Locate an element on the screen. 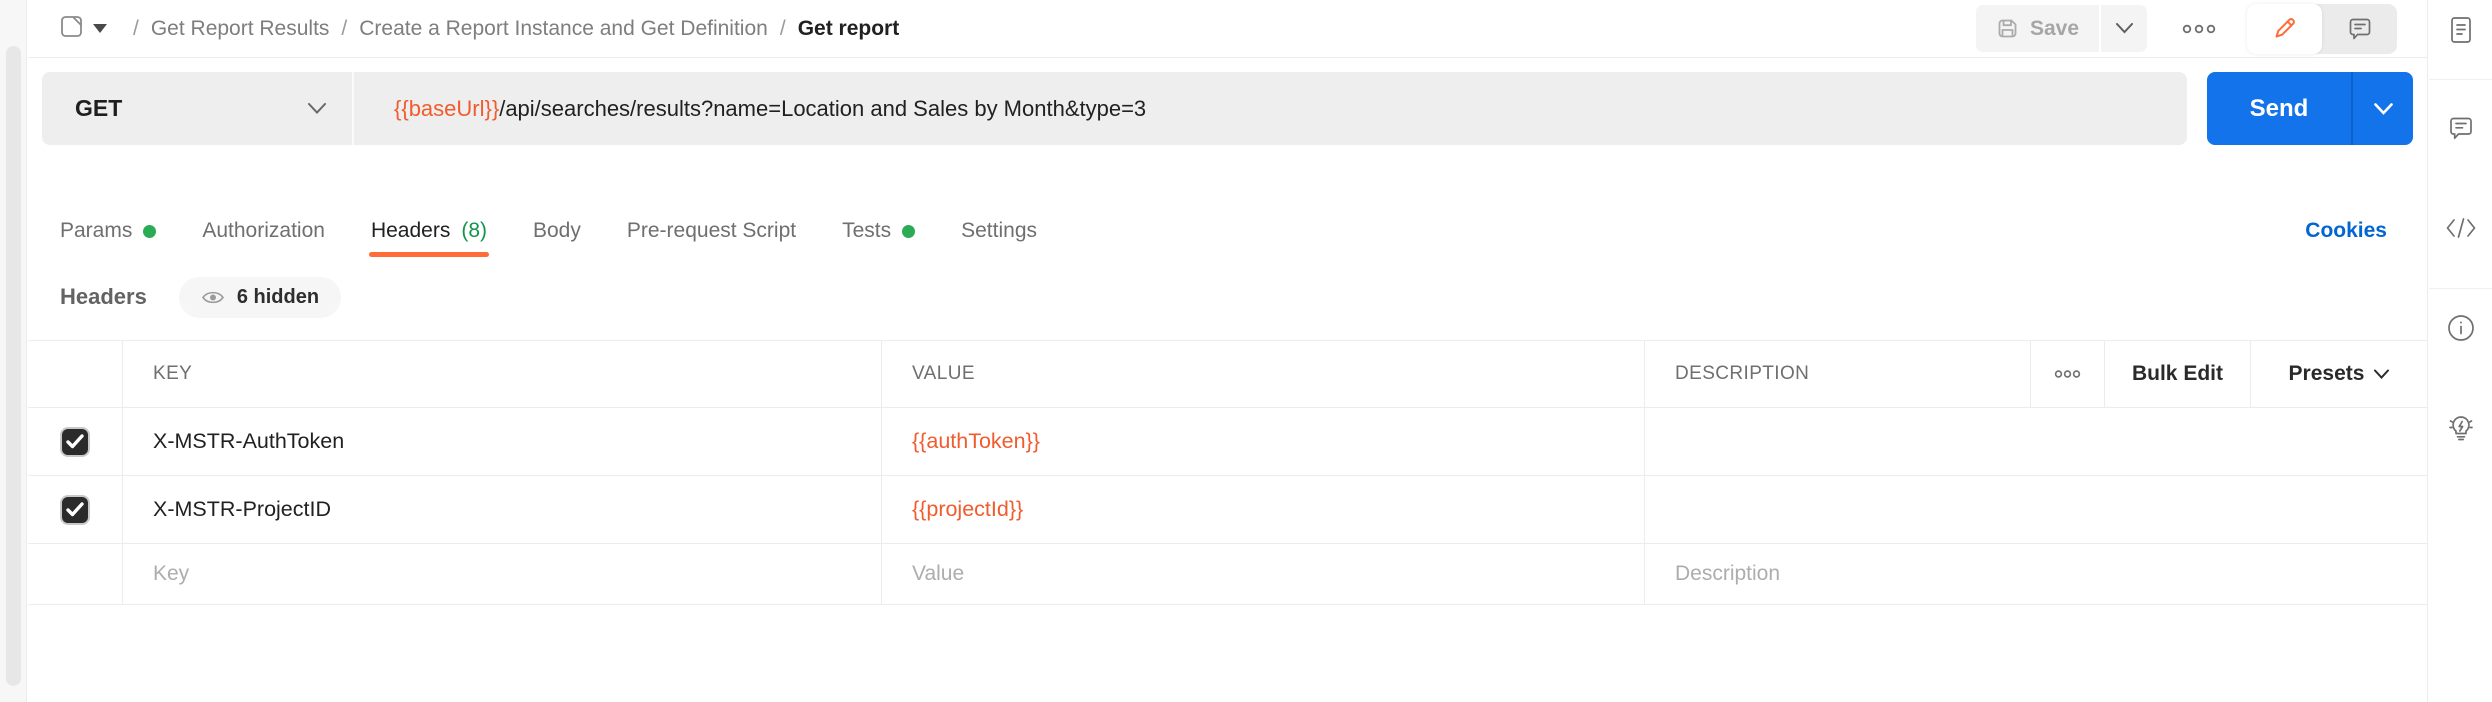  header-row-authtoken: X-MSTR-AuthToken {{authToken}} is located at coordinates (1227, 442).